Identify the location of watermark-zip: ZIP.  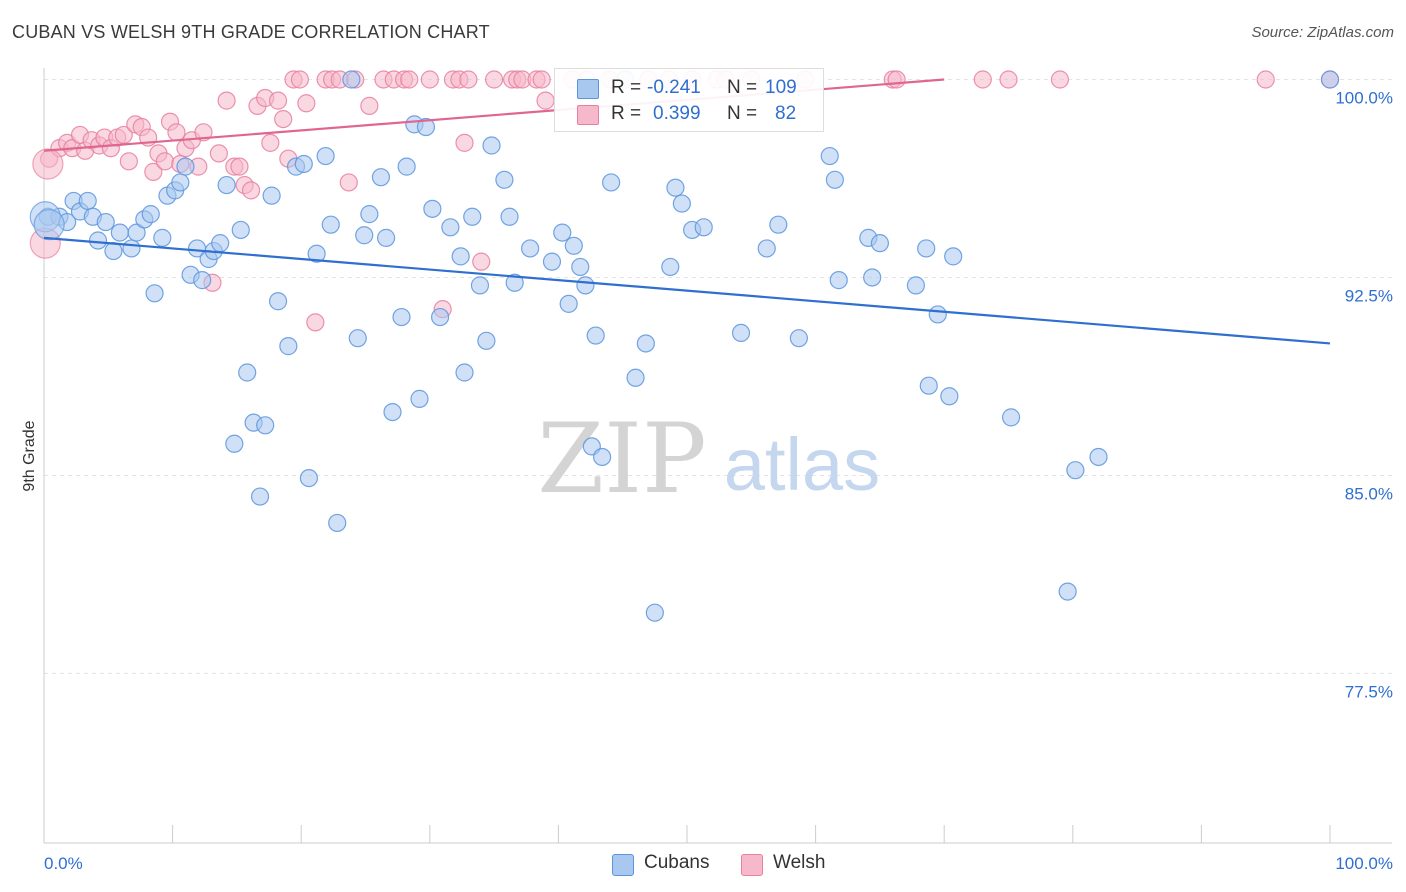
(621, 459).